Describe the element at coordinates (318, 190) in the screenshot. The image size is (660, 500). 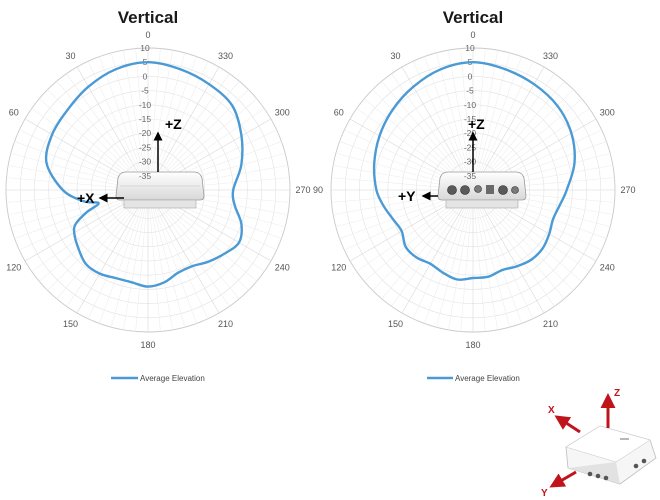
I see `angle-label-90: 90` at that location.